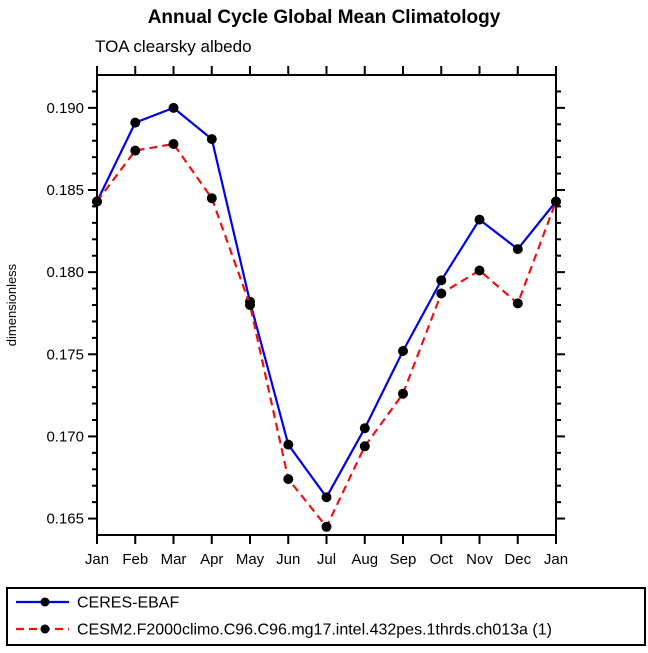 The image size is (648, 653). What do you see at coordinates (65, 519) in the screenshot?
I see `y-tick-label: 0.165` at bounding box center [65, 519].